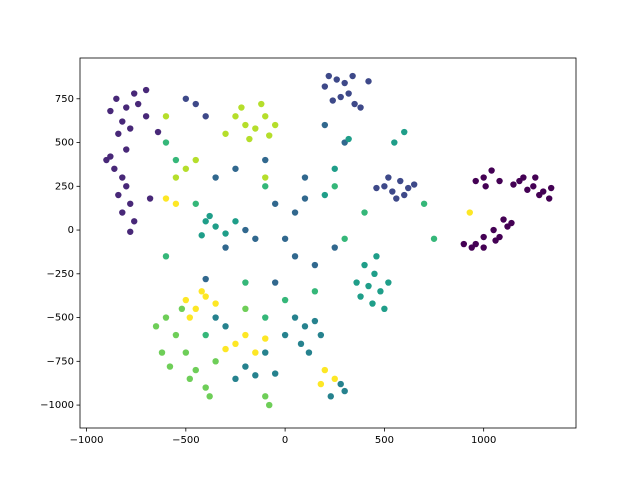 Image resolution: width=640 pixels, height=480 pixels. I want to click on y-tick-label: 500, so click(64, 143).